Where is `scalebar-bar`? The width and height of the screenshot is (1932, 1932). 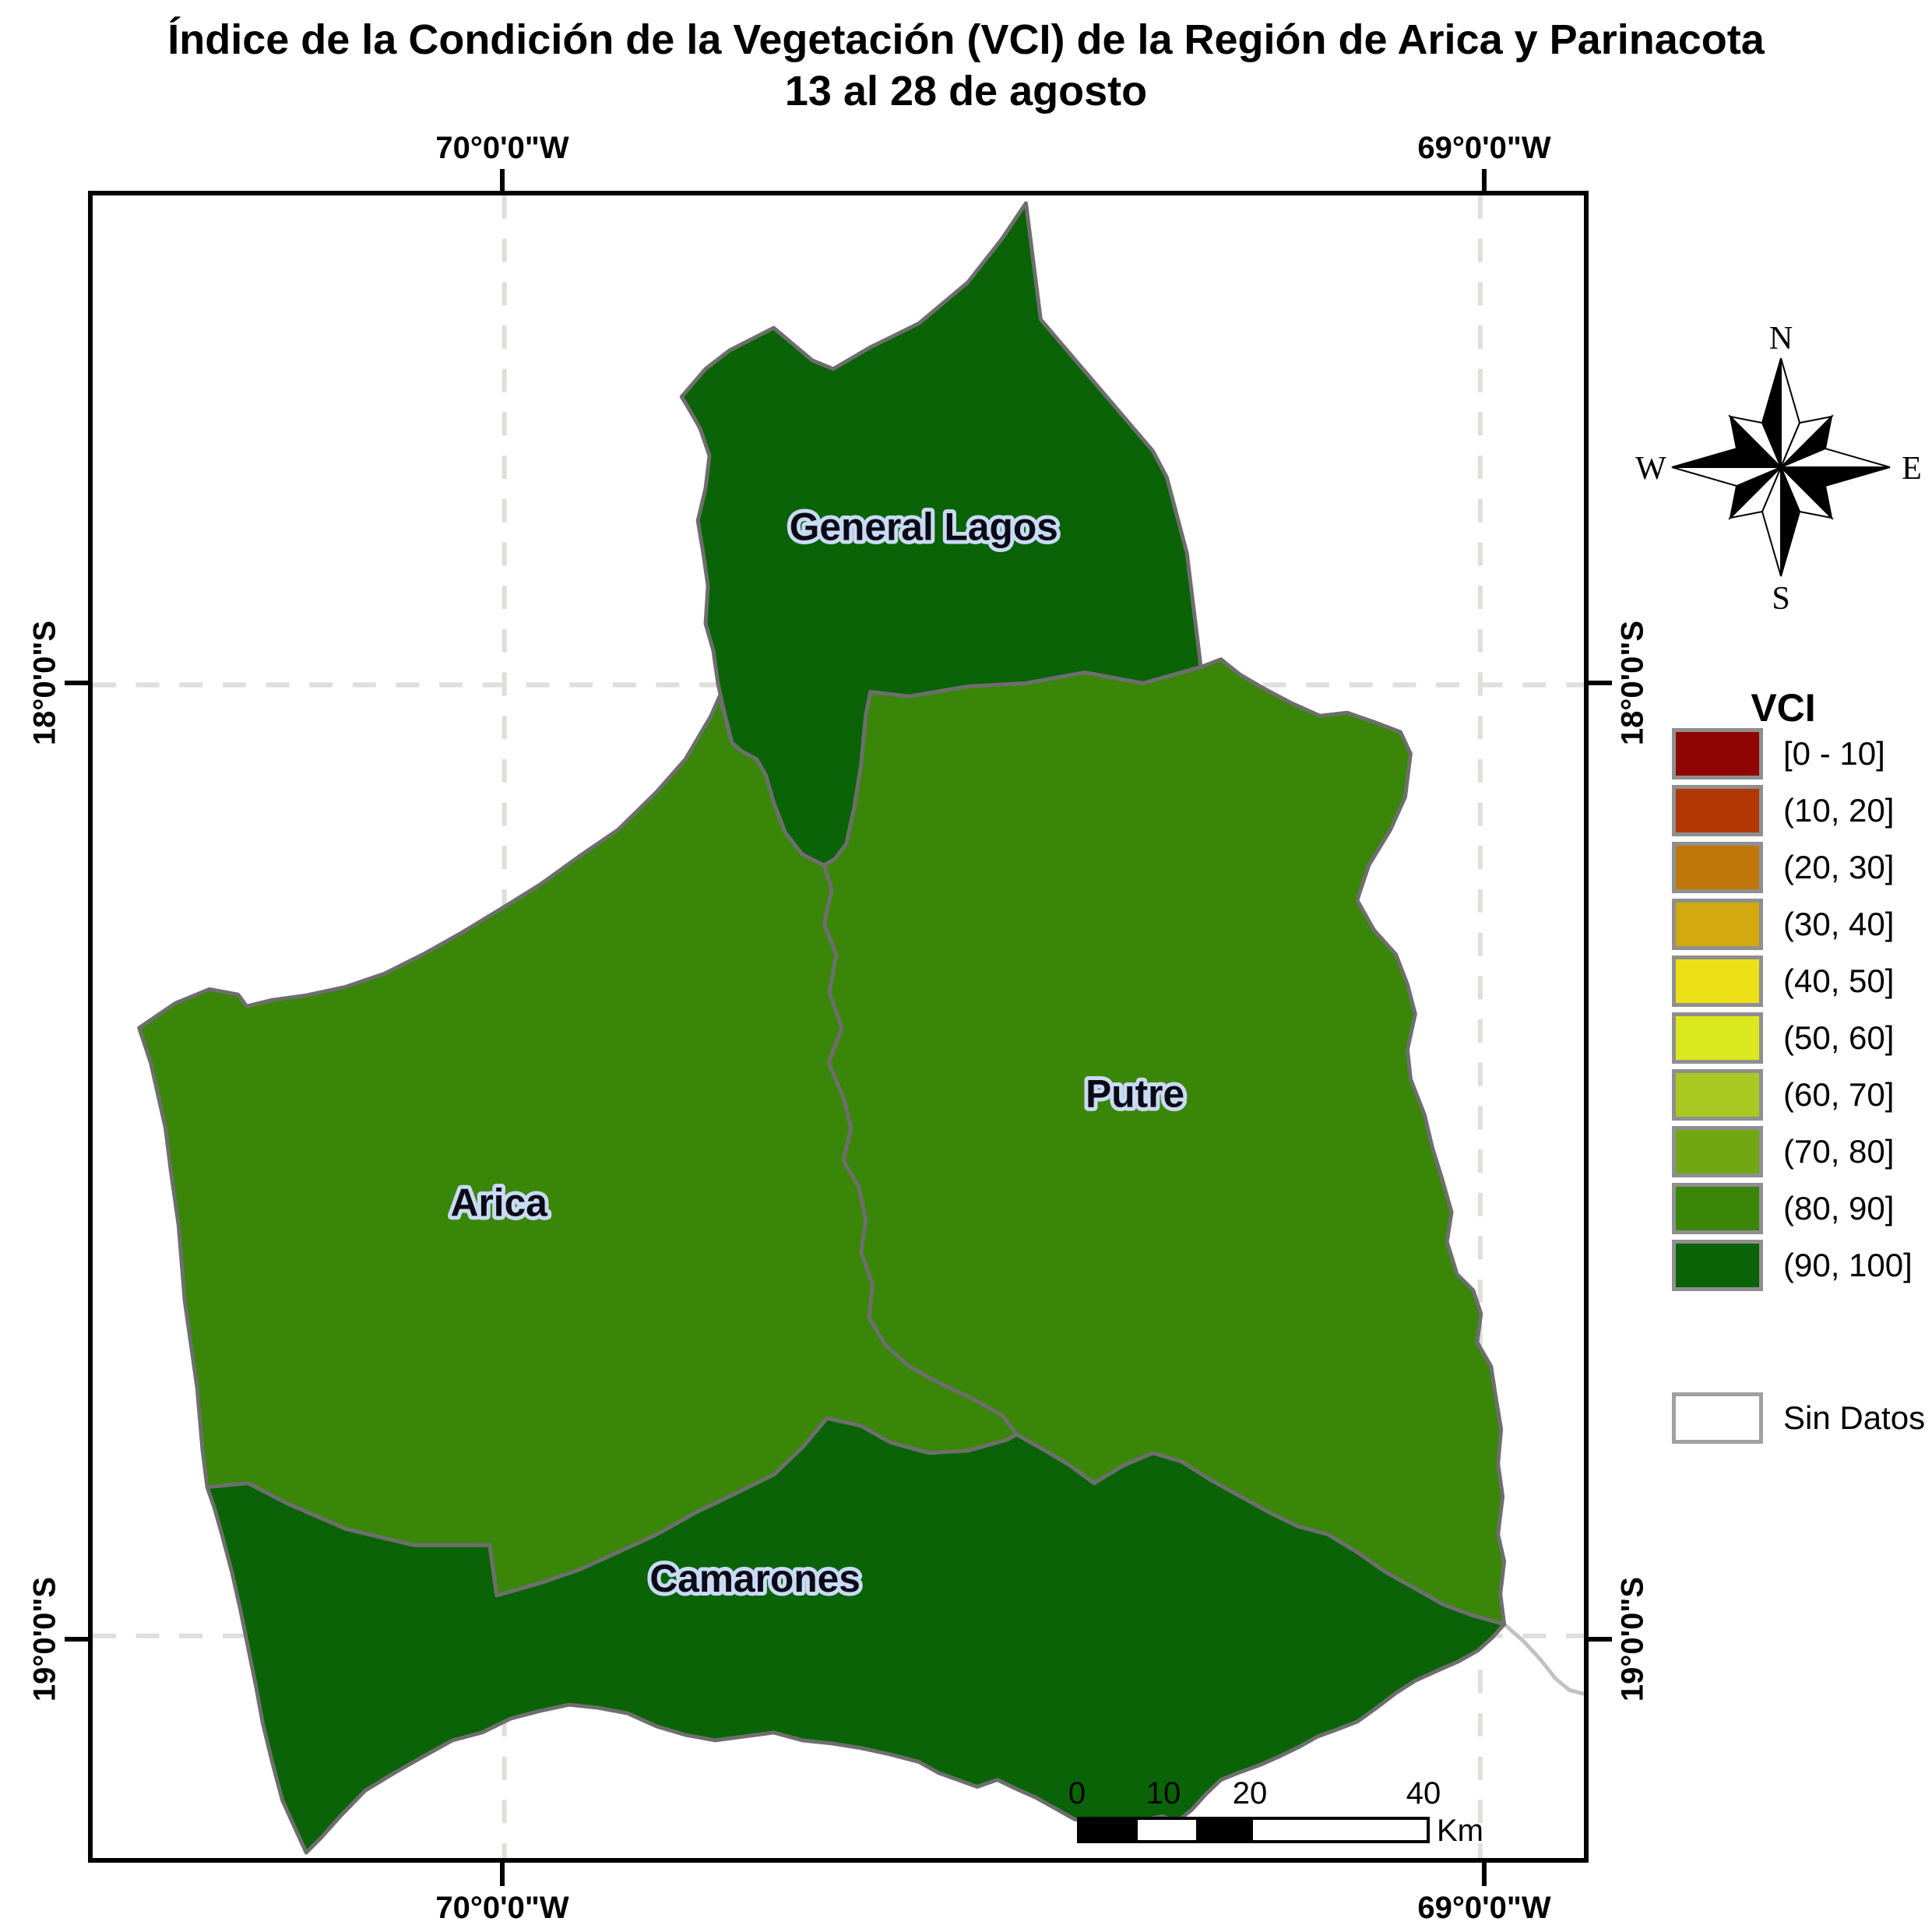
scalebar-bar is located at coordinates (1253, 1830).